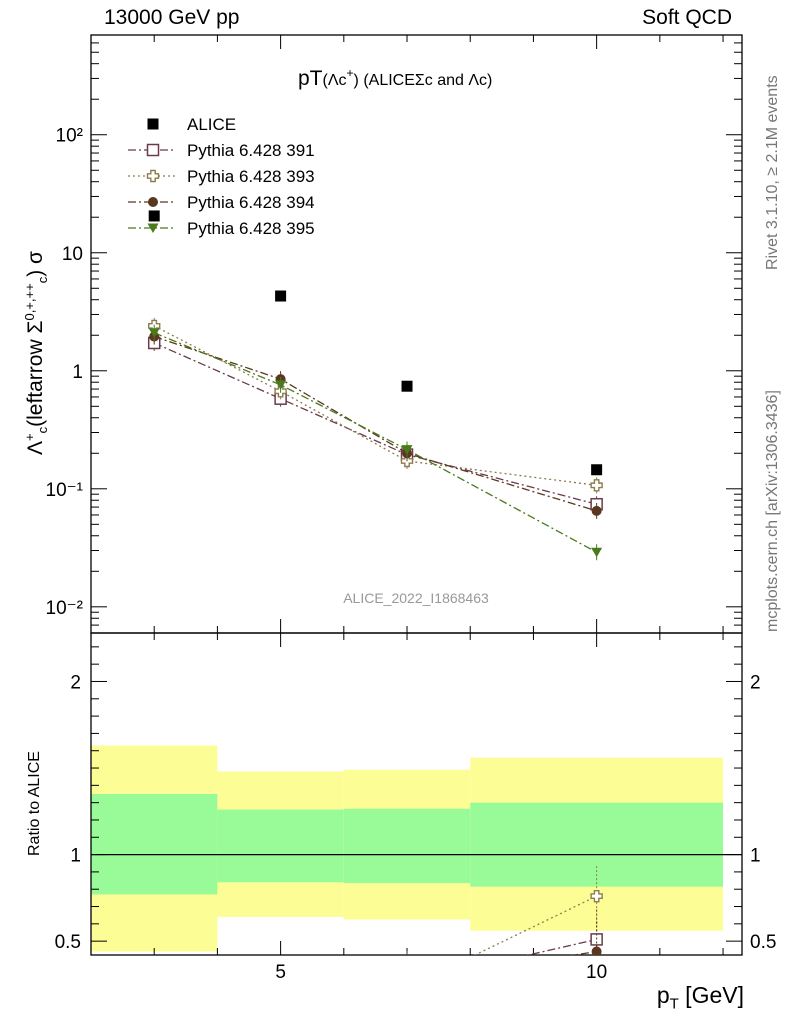 Image resolution: width=786 pixels, height=1024 pixels. What do you see at coordinates (763, 942) in the screenshot?
I see `ratio-y-tick-label-right: 0.5` at bounding box center [763, 942].